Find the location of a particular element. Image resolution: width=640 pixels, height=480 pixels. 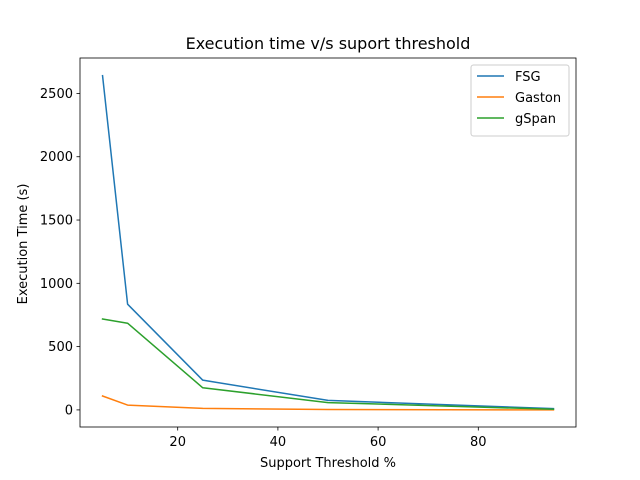

y-axis-label: Execution Time (s) is located at coordinates (23, 244).